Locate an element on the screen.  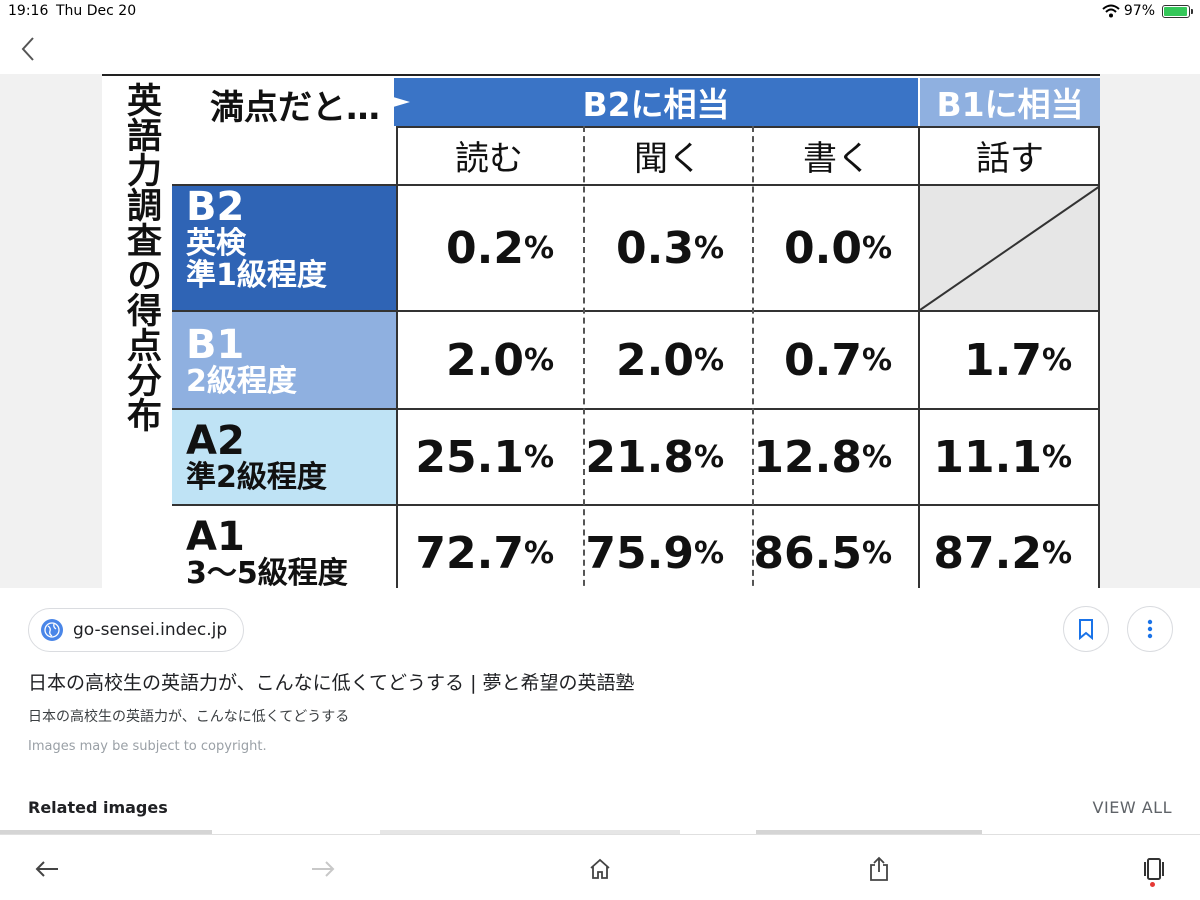
result-title: 日本の高校生の英語力が、こんなに低くてどうする | 夢と希望の英語塾 is located at coordinates (331, 683).